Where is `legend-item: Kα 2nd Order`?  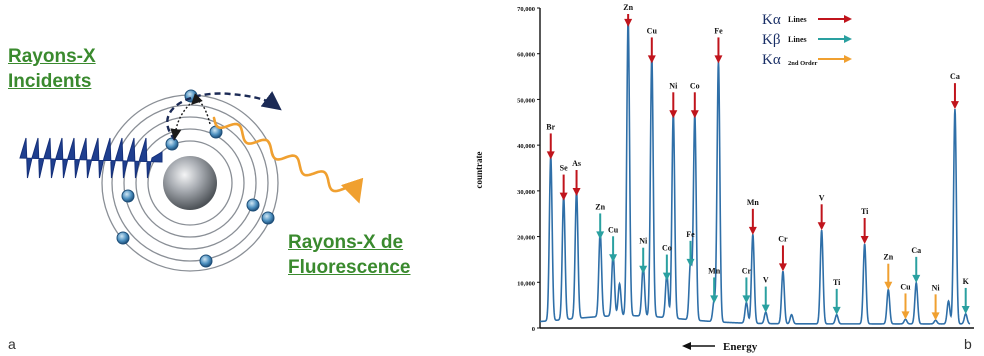 legend-item: Kα 2nd Order is located at coordinates (807, 60).